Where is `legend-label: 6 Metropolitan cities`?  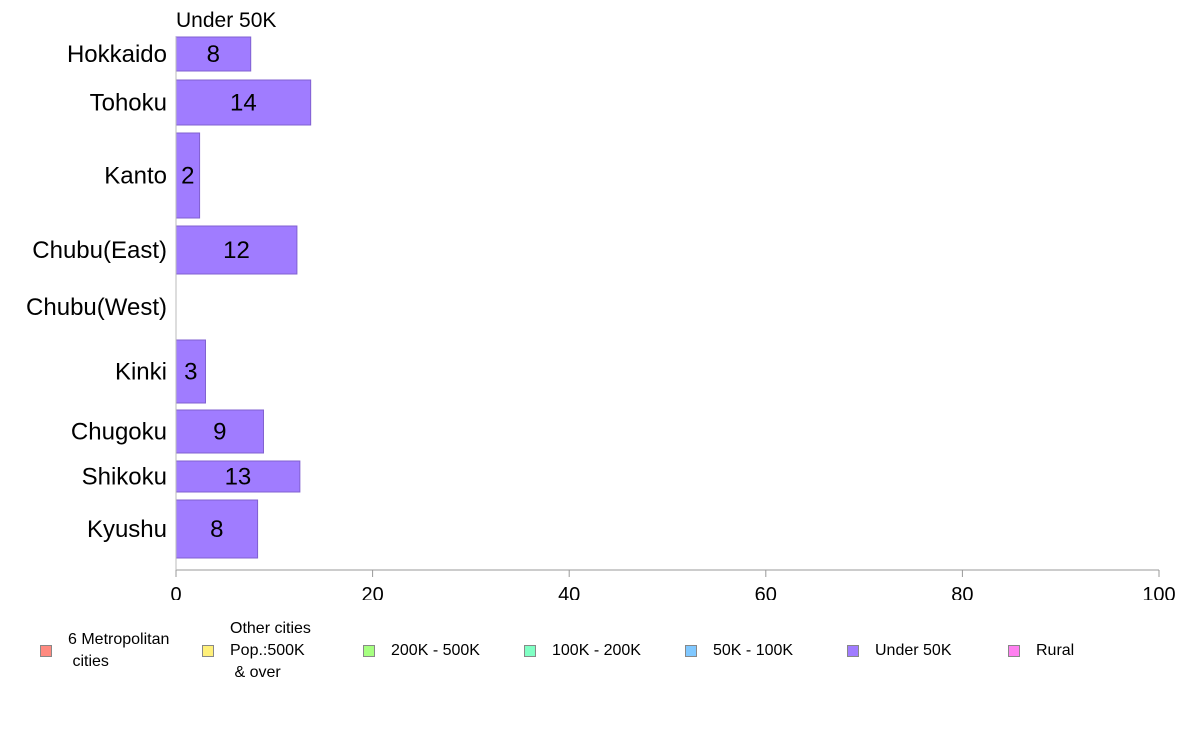
legend-label: 6 Metropolitan cities is located at coordinates (119, 650).